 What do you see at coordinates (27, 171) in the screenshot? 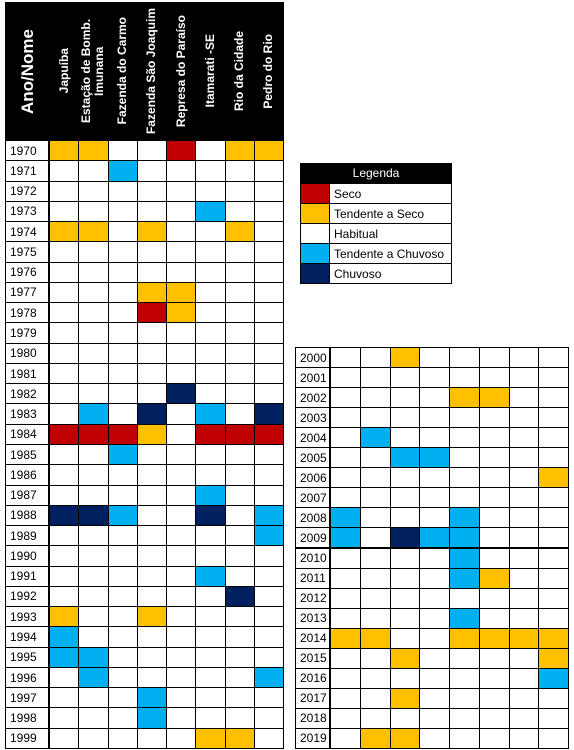
I see `year-cell: 1971` at bounding box center [27, 171].